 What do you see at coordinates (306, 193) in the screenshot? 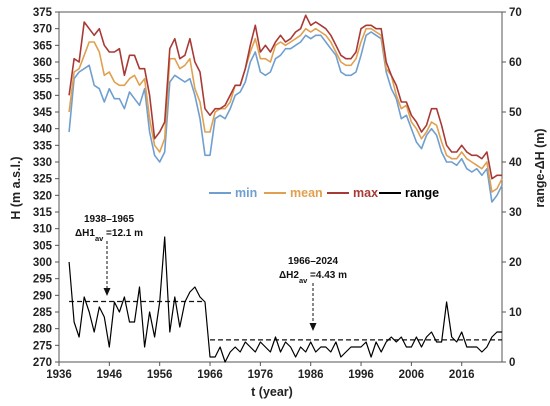
I see `legend-label-mean: mean` at bounding box center [306, 193].